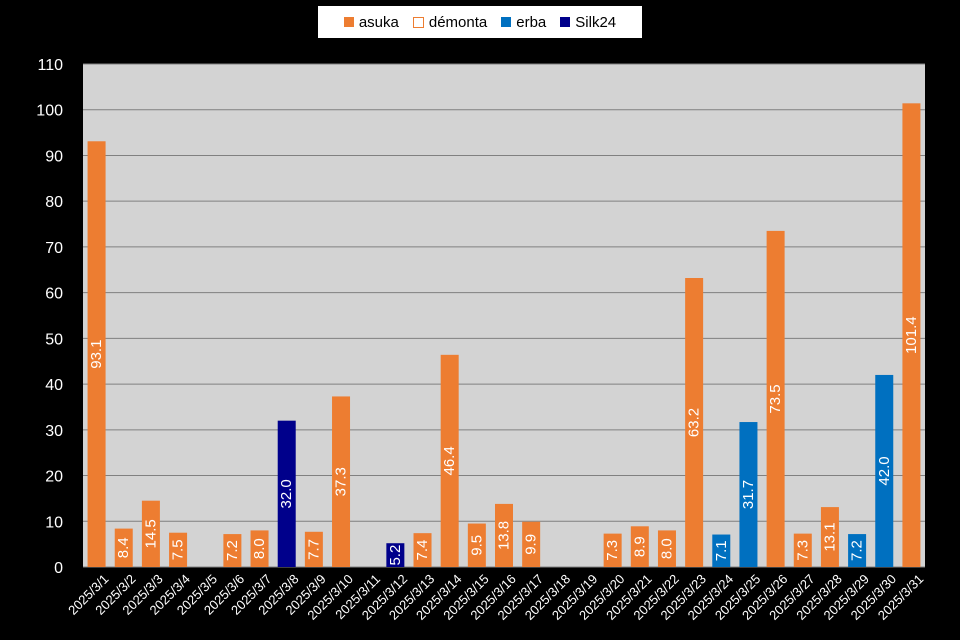 This screenshot has height=640, width=960. What do you see at coordinates (54, 477) in the screenshot?
I see `y-tick-label: 20` at bounding box center [54, 477].